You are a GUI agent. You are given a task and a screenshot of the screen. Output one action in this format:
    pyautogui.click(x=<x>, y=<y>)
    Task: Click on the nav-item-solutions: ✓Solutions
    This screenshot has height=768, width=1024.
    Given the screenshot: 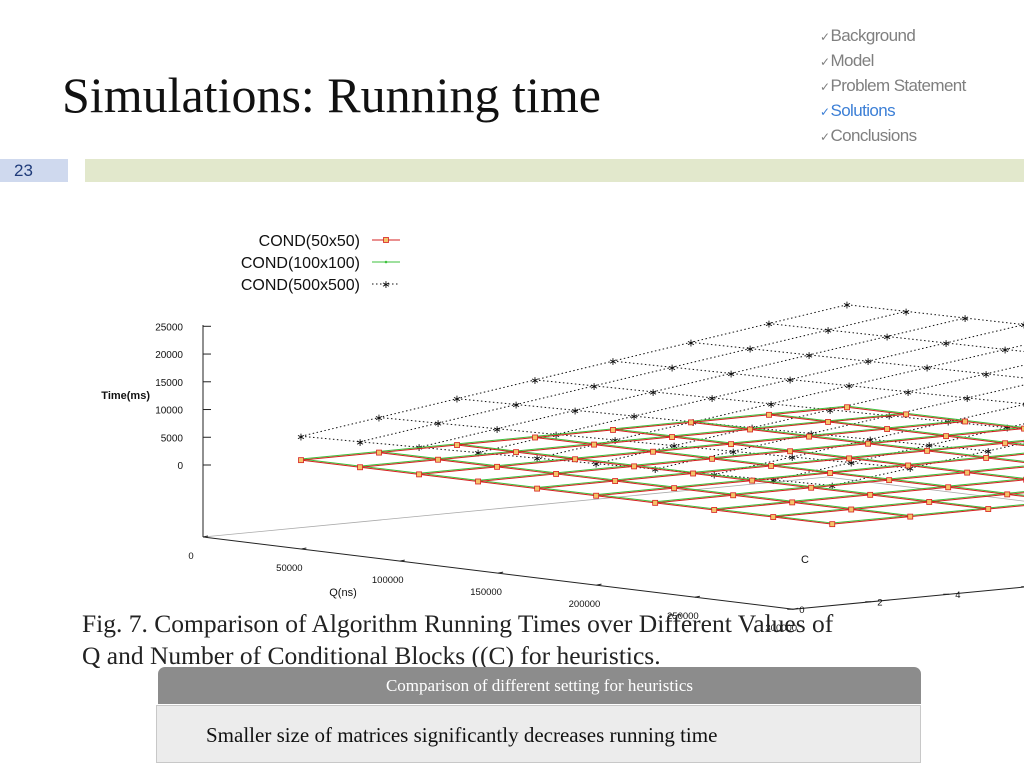 What is the action you would take?
    pyautogui.click(x=893, y=111)
    